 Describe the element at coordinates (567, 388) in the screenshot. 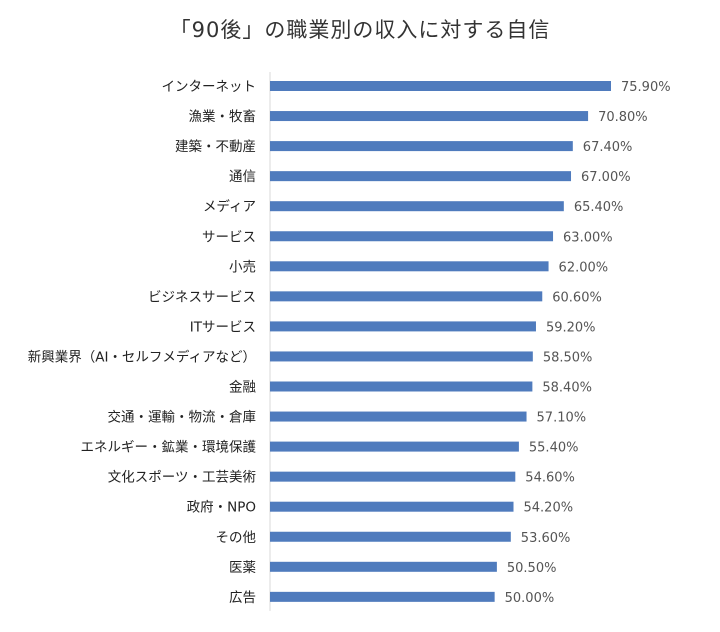

I see `data-label: 58.40%` at that location.